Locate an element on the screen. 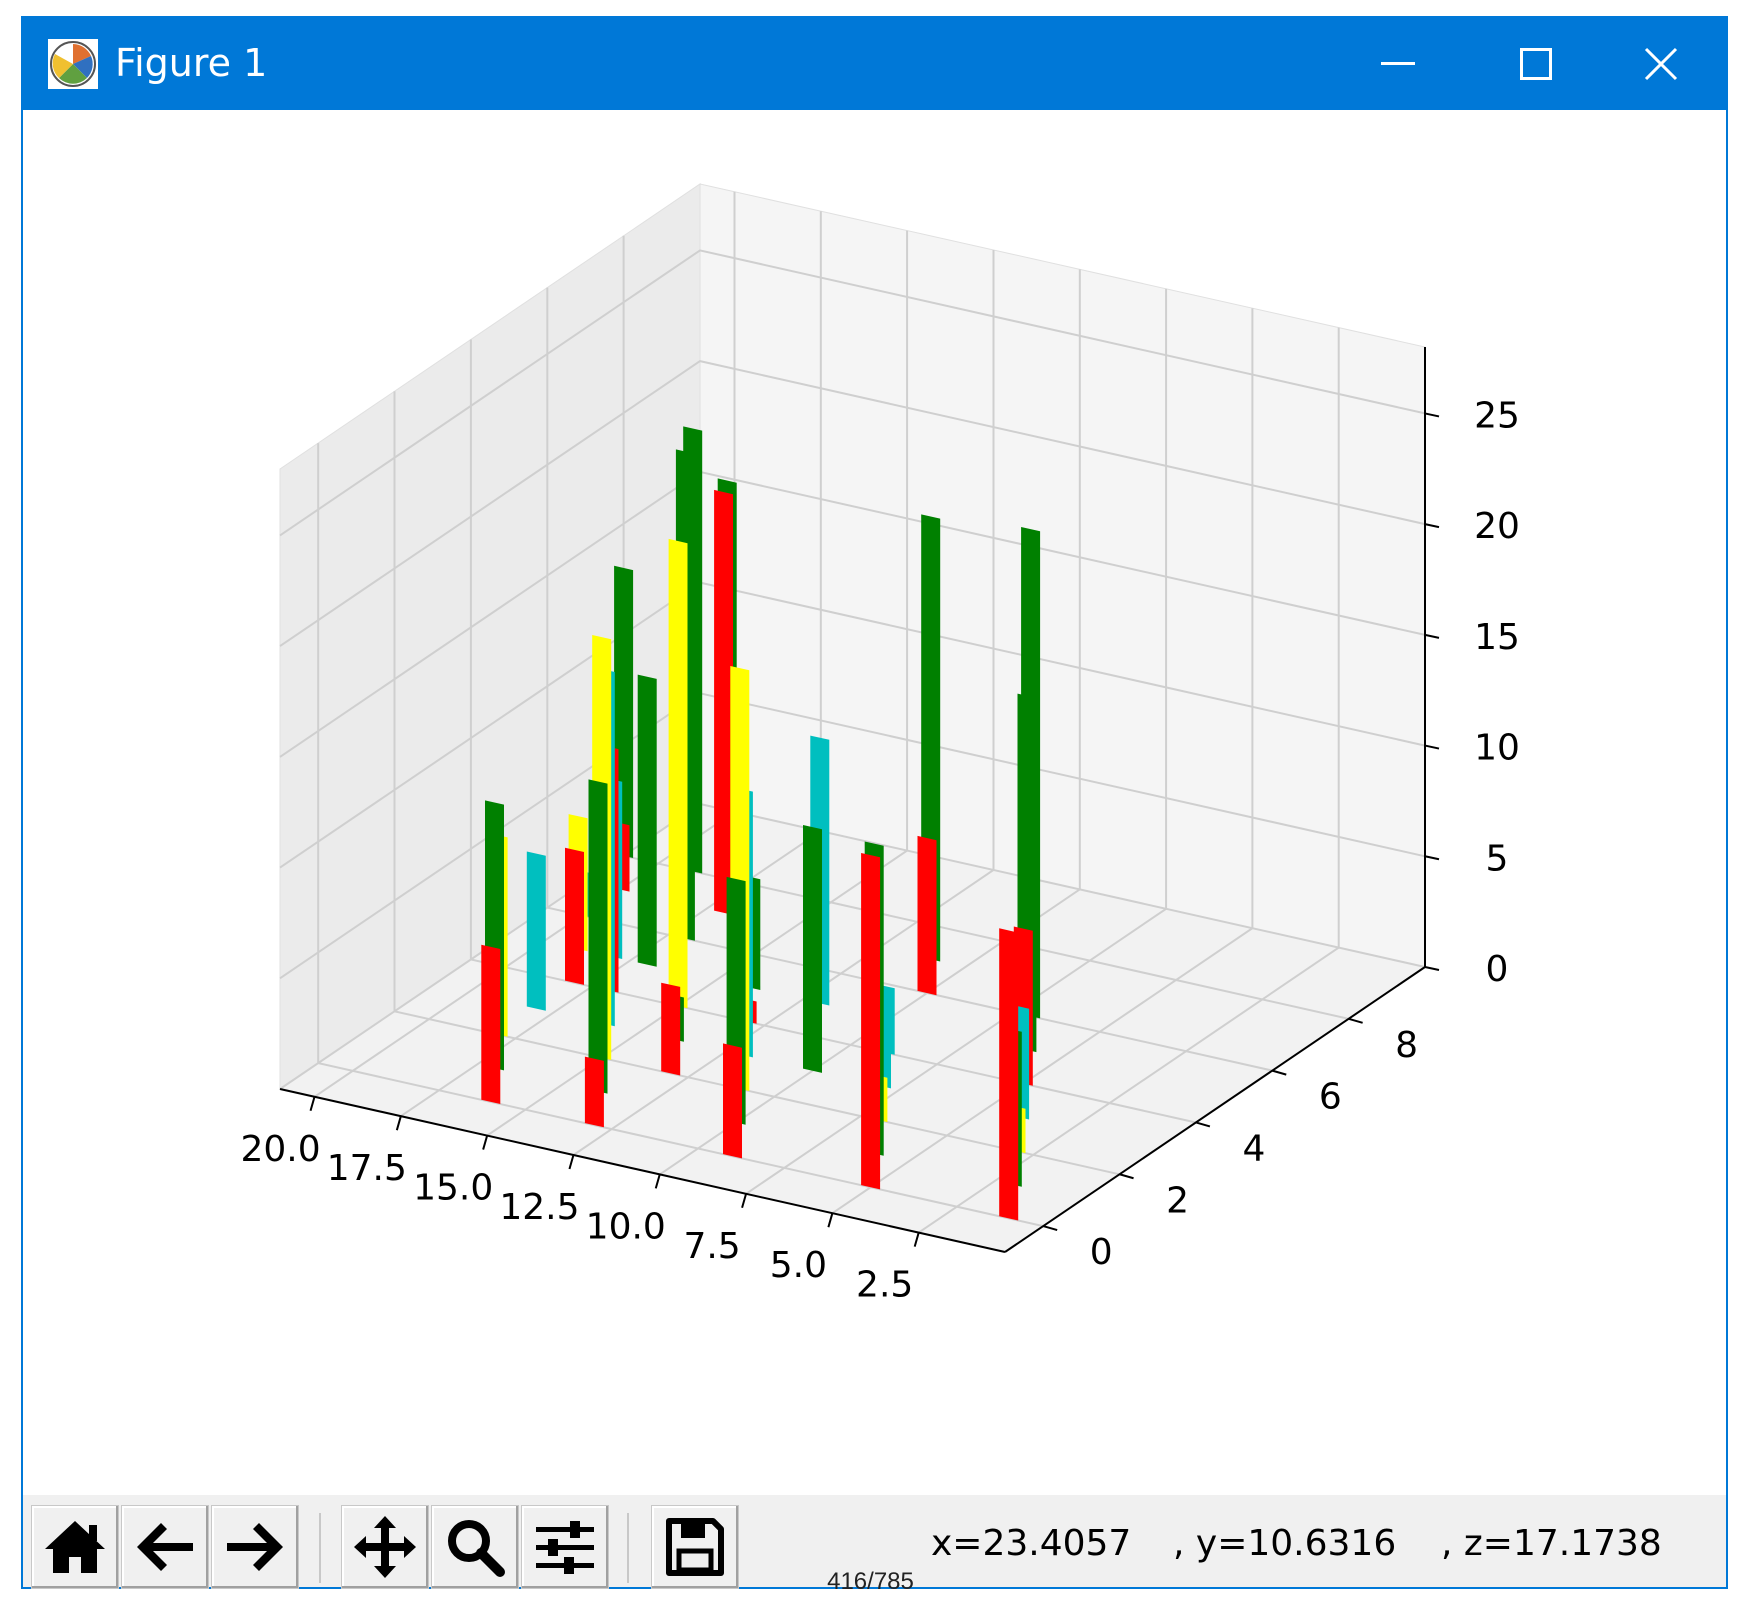 Image resolution: width=1741 pixels, height=1600 pixels. home-button is located at coordinates (75, 1547).